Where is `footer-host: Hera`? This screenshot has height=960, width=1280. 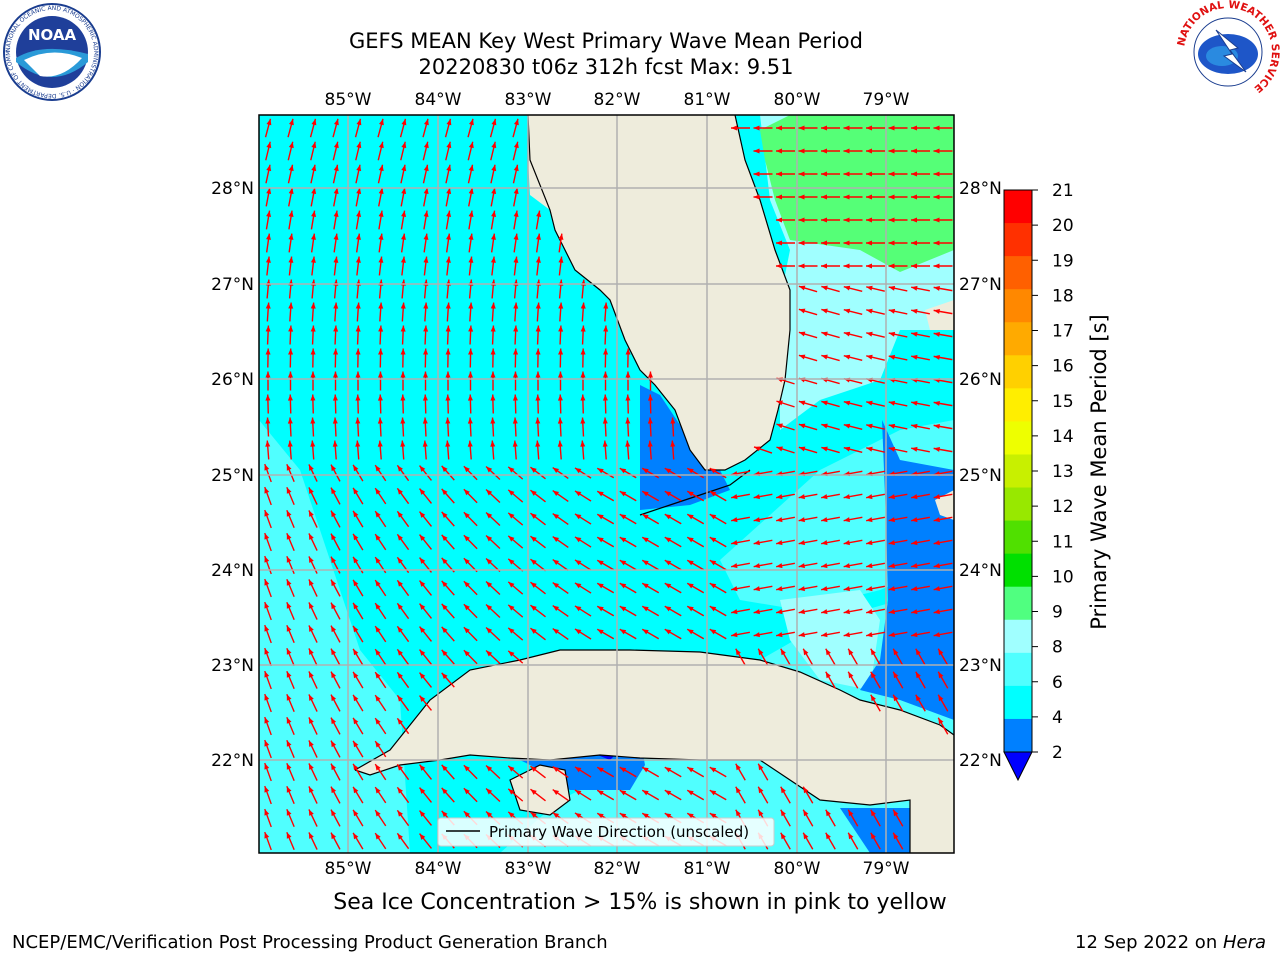 footer-host: Hera is located at coordinates (1244, 942).